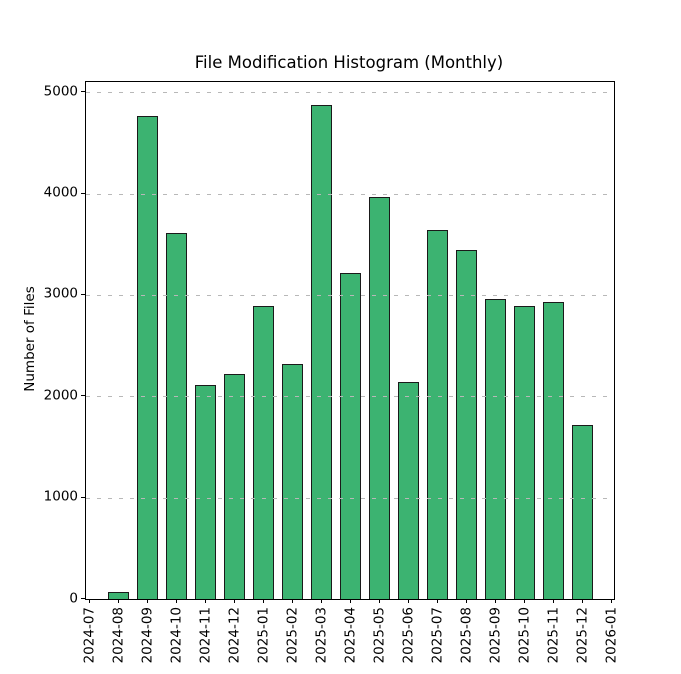  I want to click on chart-title: File Modification Histogram (Monthly), so click(349, 62).